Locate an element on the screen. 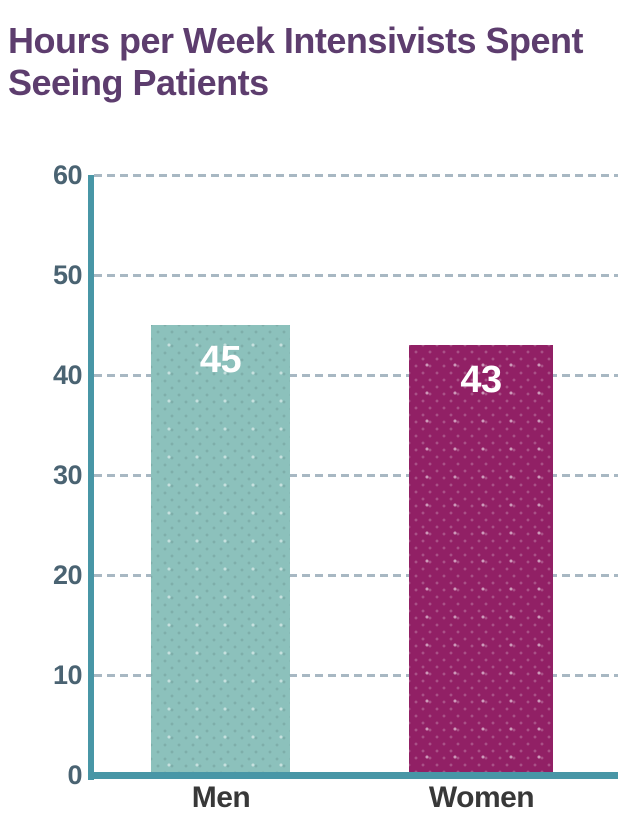 This screenshot has width=640, height=837. x-axis-label-women: Women is located at coordinates (481, 797).